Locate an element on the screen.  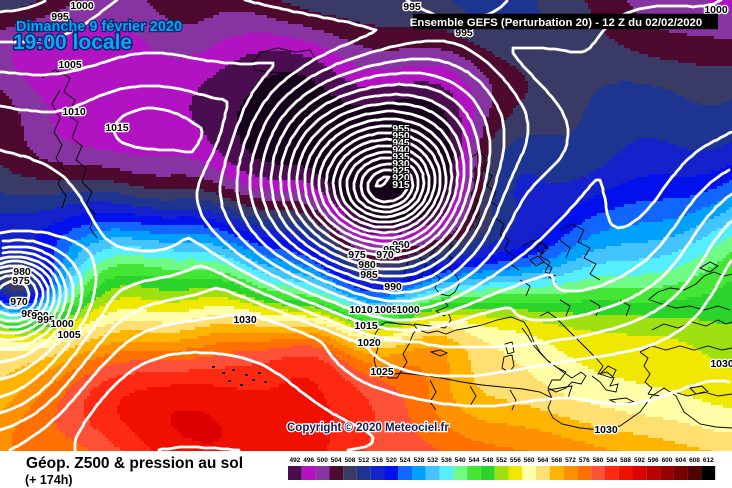
svg-text: 492 is located at coordinates (294, 460).